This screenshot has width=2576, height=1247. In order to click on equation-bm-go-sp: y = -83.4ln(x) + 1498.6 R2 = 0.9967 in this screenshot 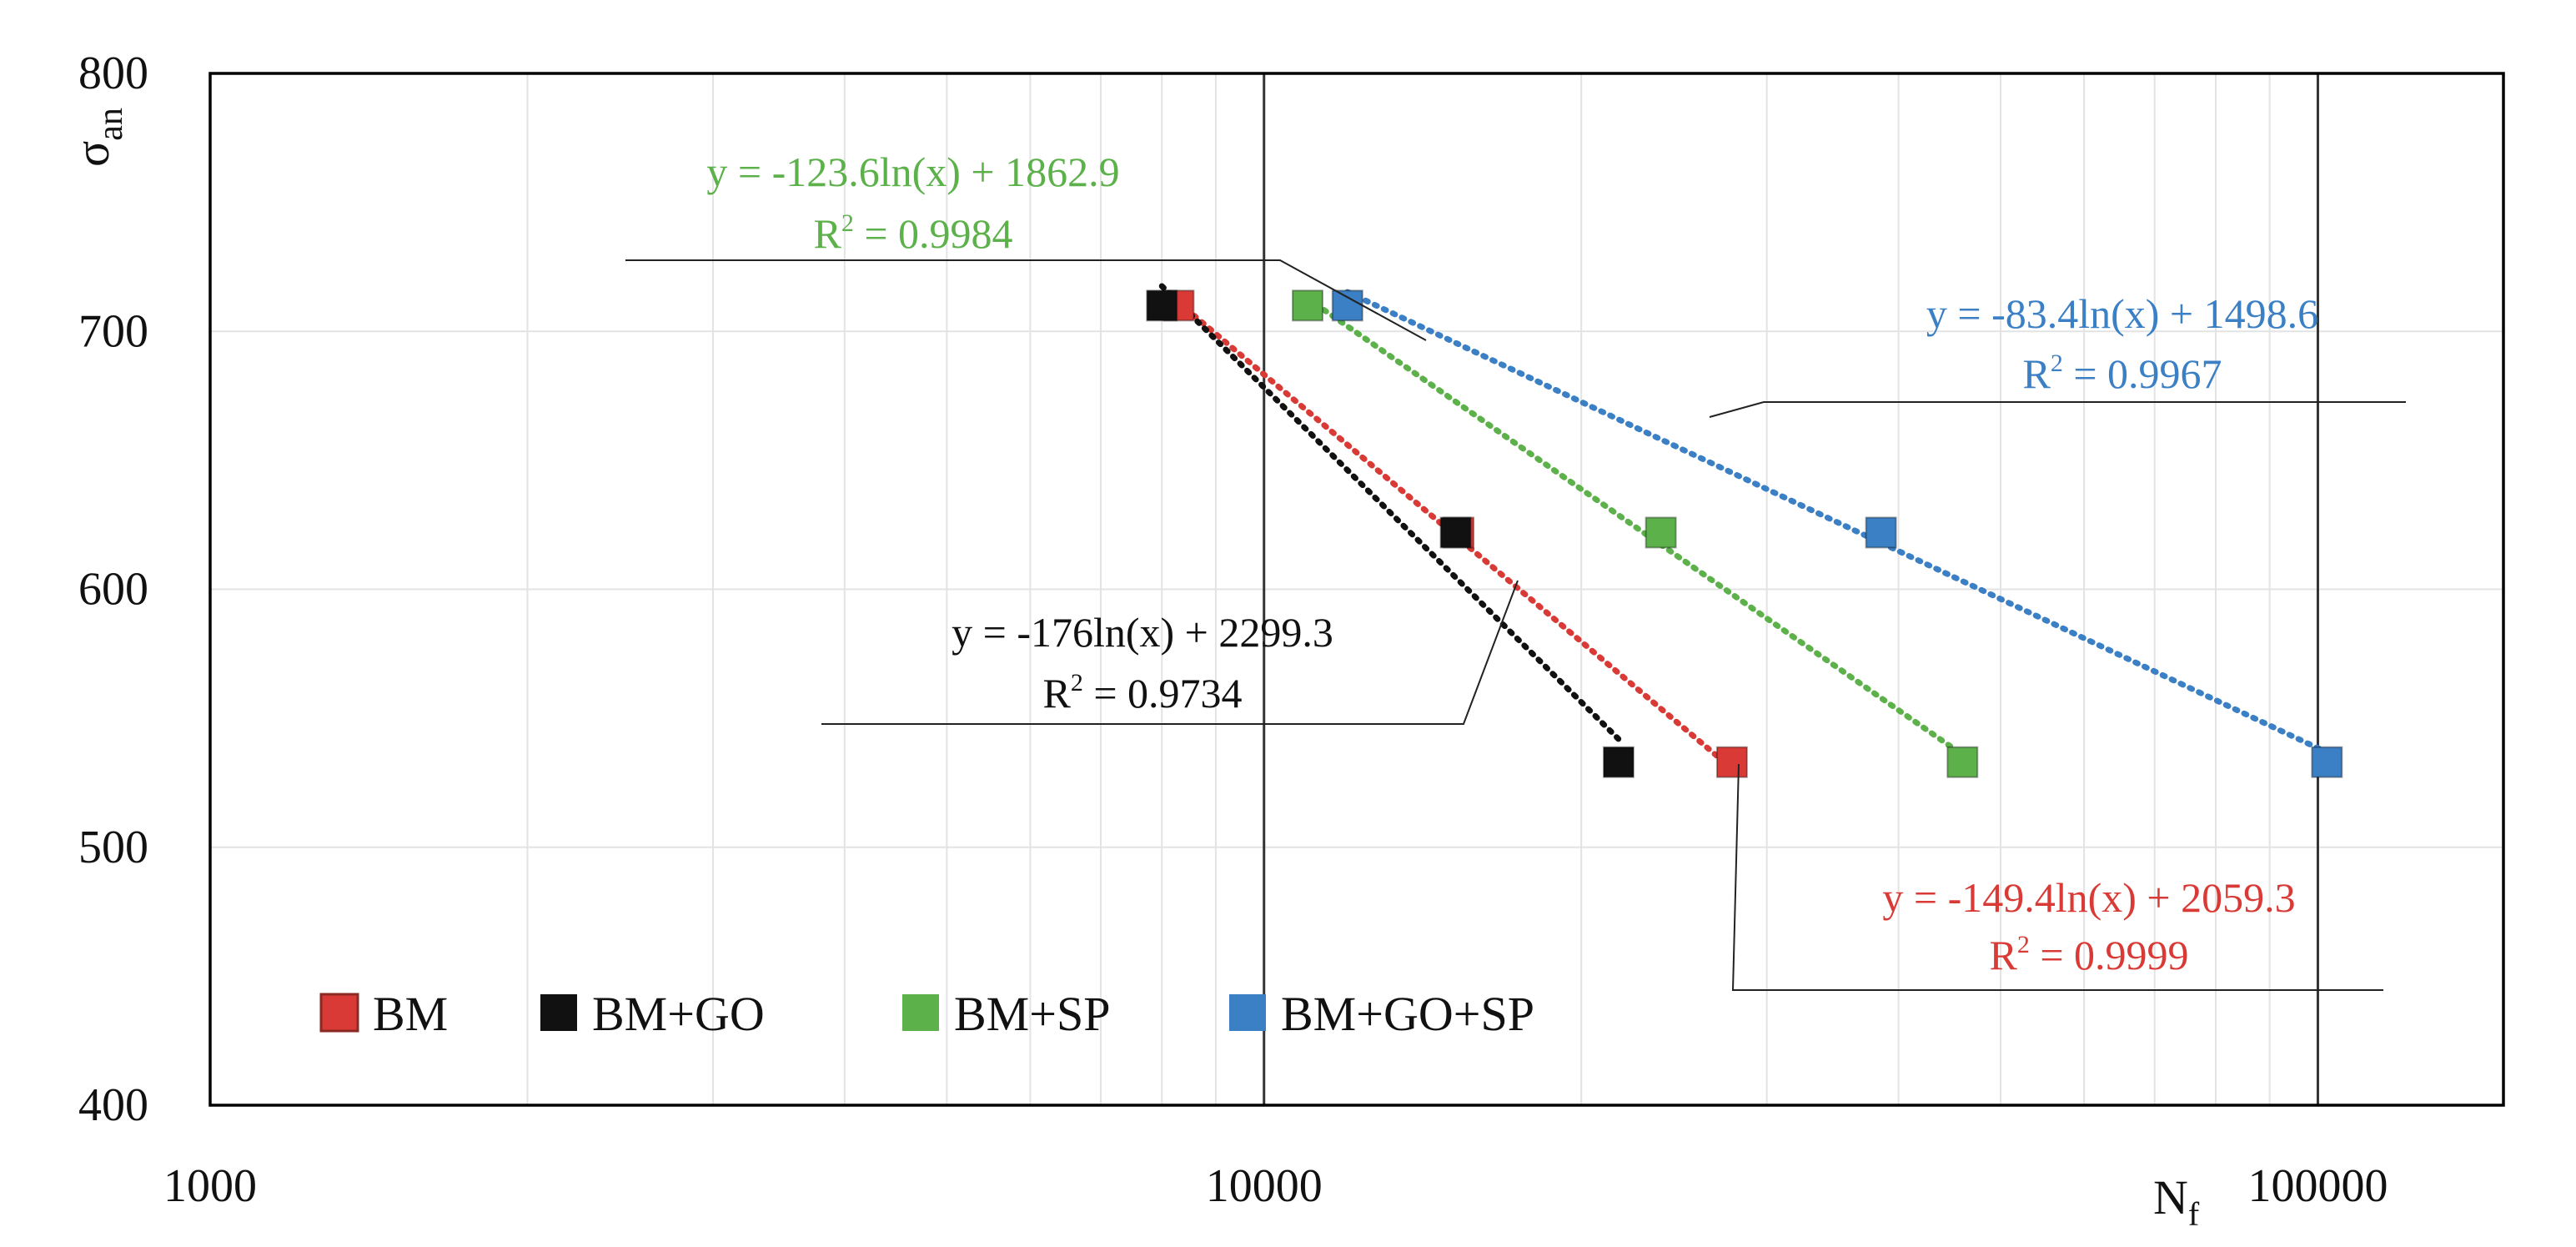, I will do `click(2122, 344)`.